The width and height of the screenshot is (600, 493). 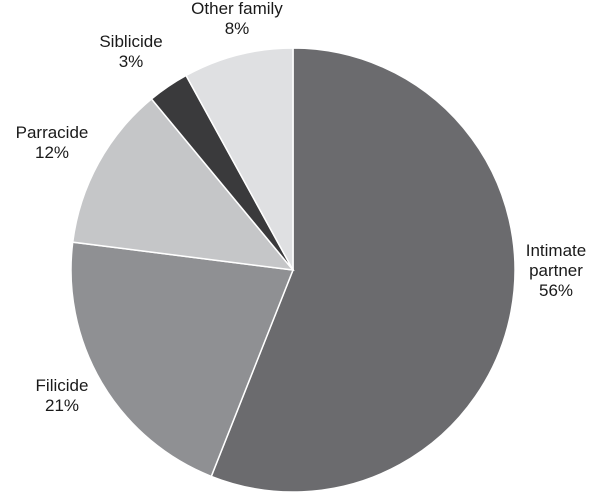 I want to click on slice-label-parracide: Parracide 12%, so click(x=52, y=142).